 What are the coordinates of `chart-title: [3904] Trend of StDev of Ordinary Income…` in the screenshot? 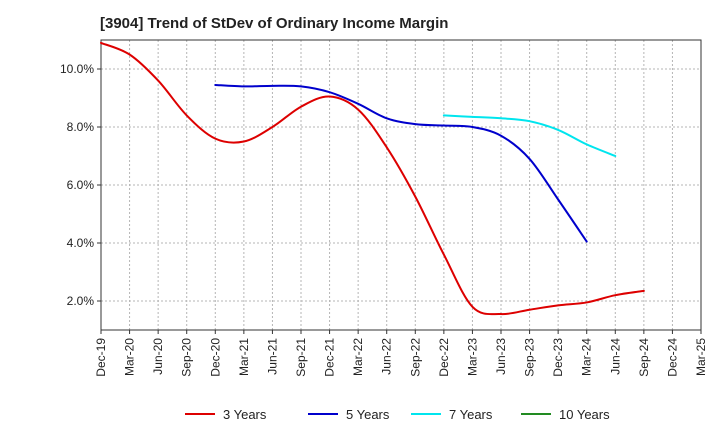 It's located at (274, 23).